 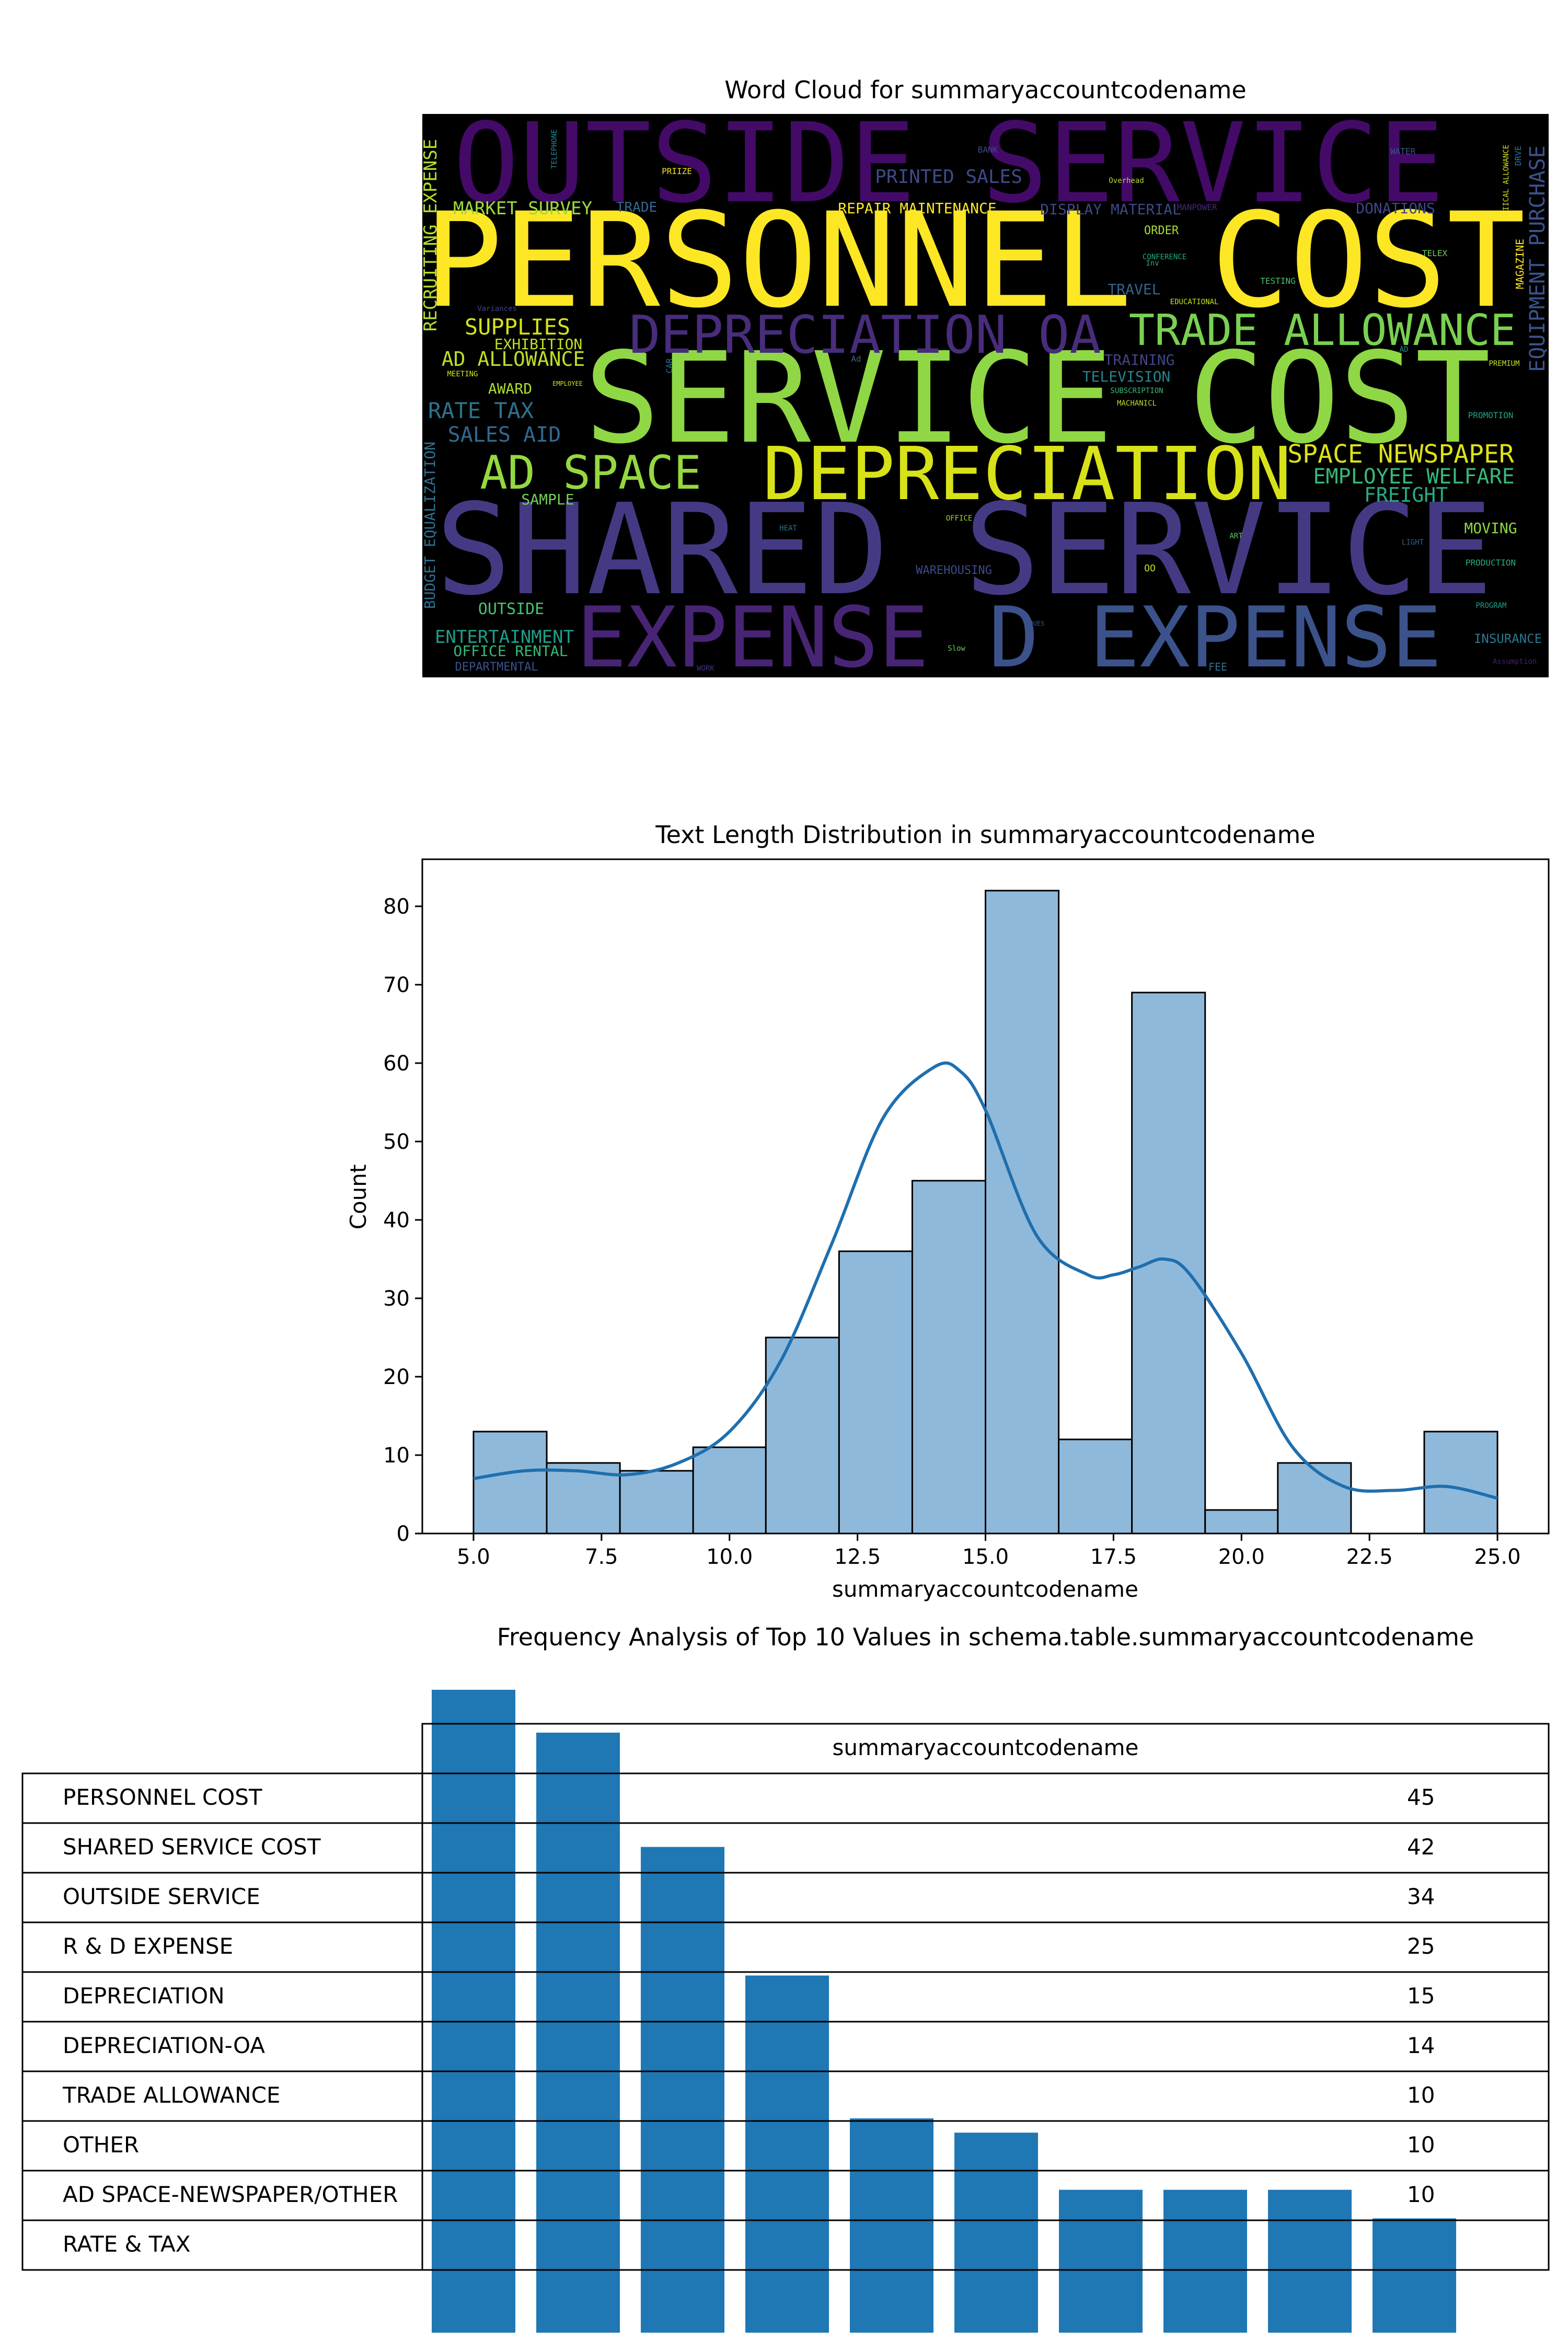 What do you see at coordinates (358, 1197) in the screenshot?
I see `histogram-ylabel: Count` at bounding box center [358, 1197].